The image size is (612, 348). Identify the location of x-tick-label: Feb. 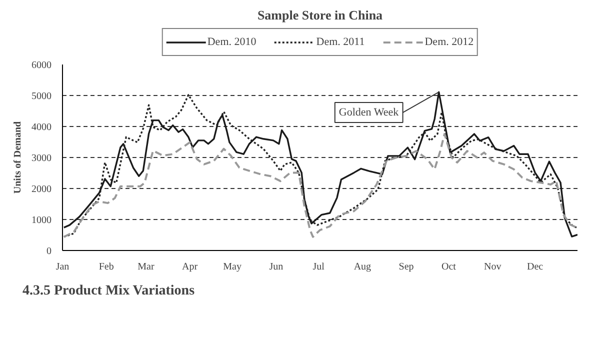
(106, 267).